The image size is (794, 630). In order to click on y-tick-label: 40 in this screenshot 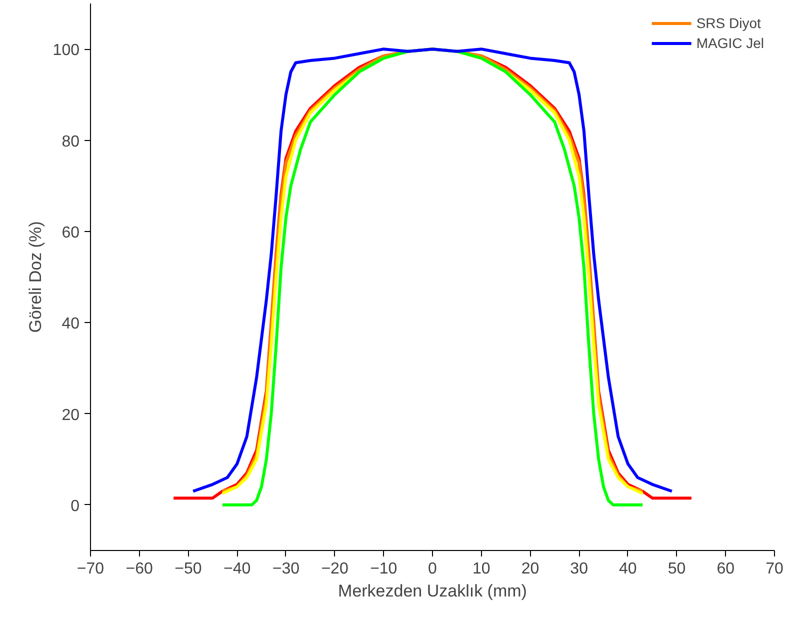, I will do `click(71, 324)`.